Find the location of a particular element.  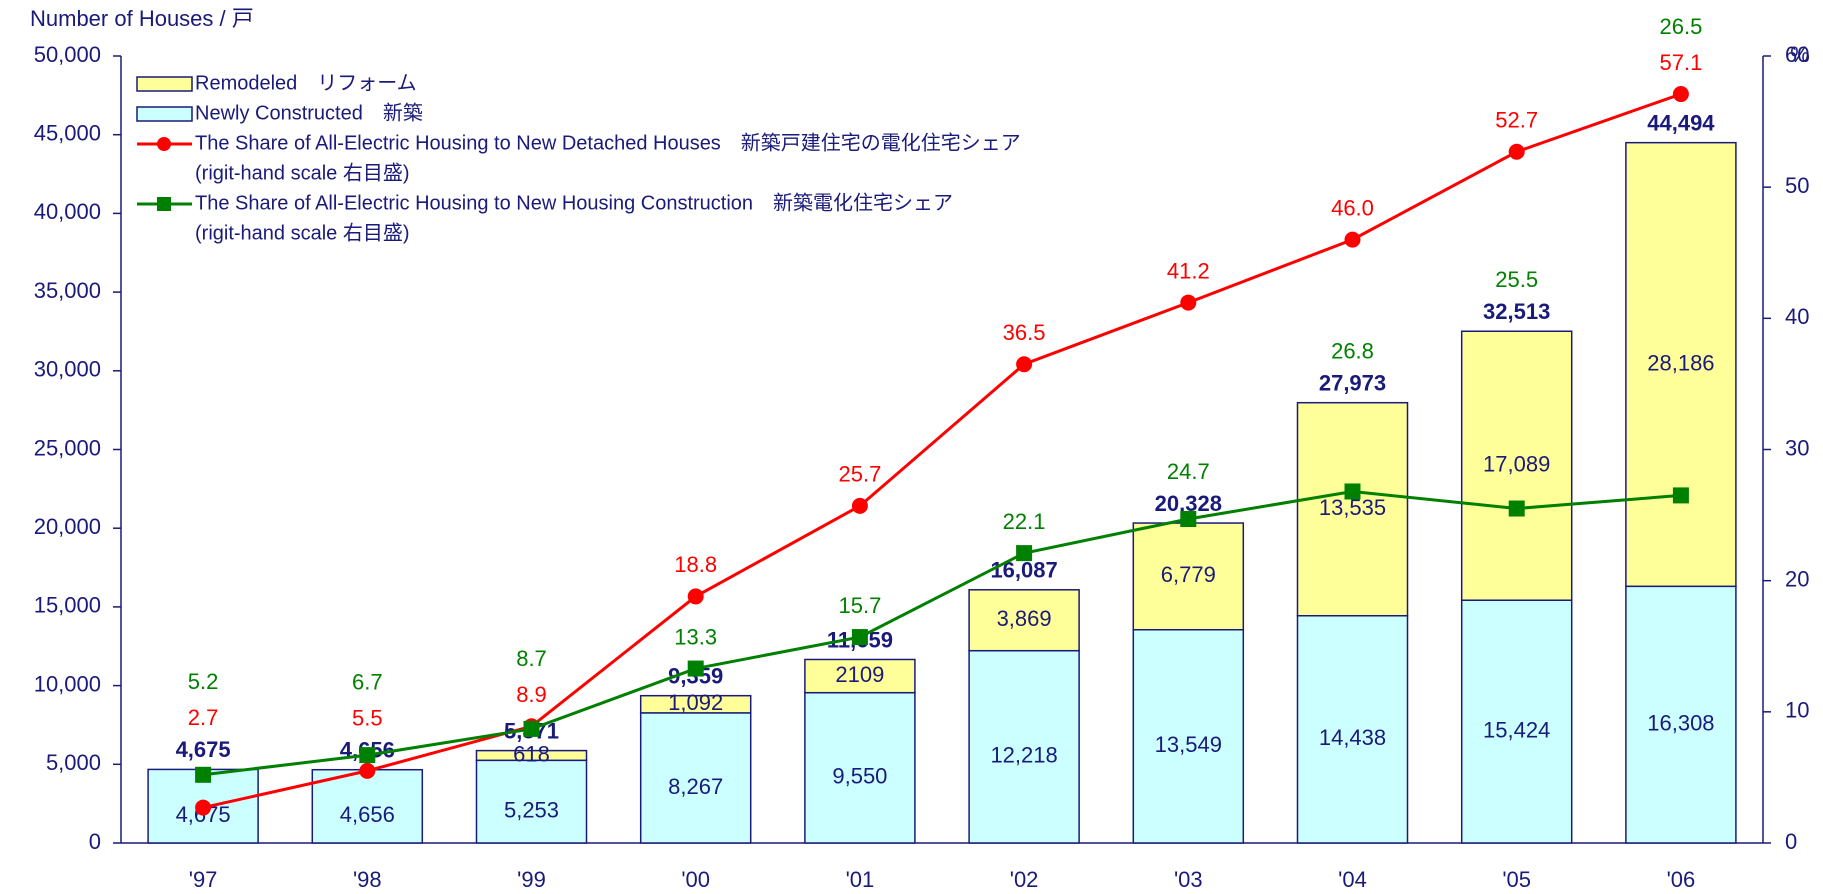

line-value-label: 5.5 is located at coordinates (367, 718).